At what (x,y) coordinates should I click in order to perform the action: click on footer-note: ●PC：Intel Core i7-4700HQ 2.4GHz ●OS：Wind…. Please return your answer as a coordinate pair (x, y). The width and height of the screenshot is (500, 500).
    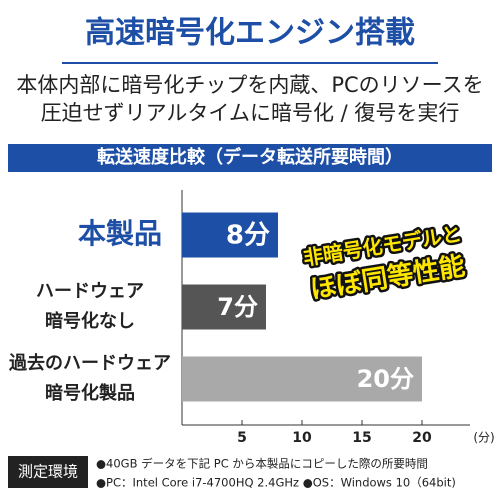
    Looking at the image, I should click on (276, 483).